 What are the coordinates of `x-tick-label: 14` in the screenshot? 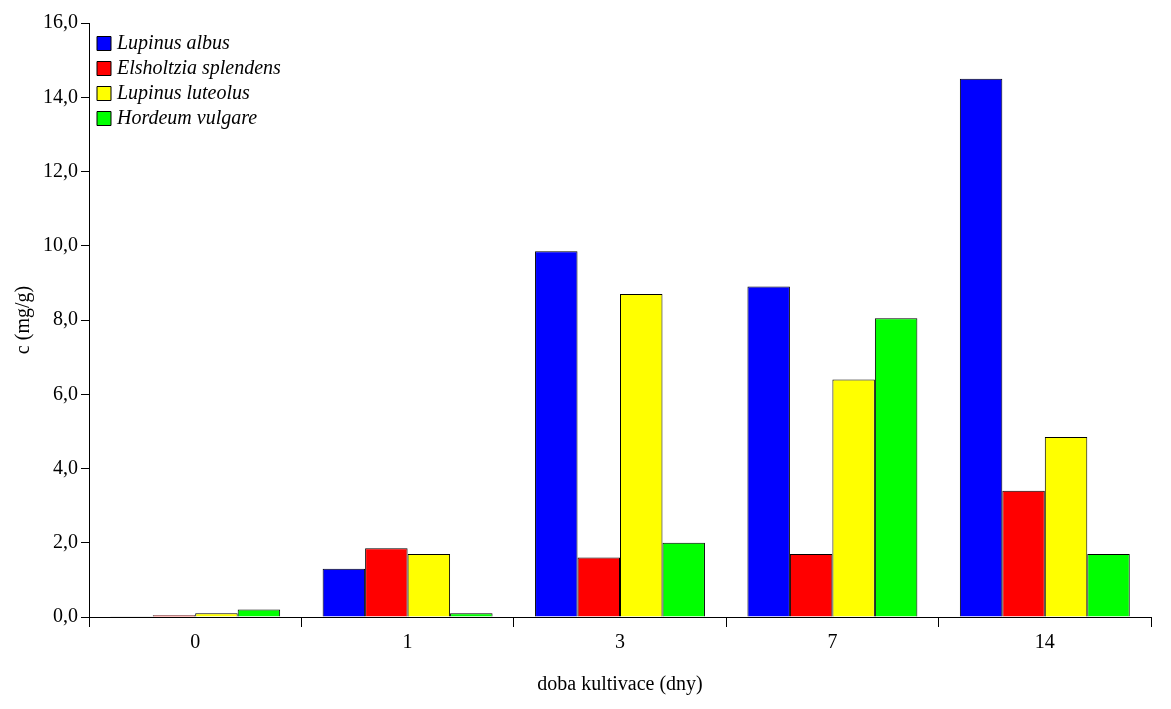 It's located at (1044, 641).